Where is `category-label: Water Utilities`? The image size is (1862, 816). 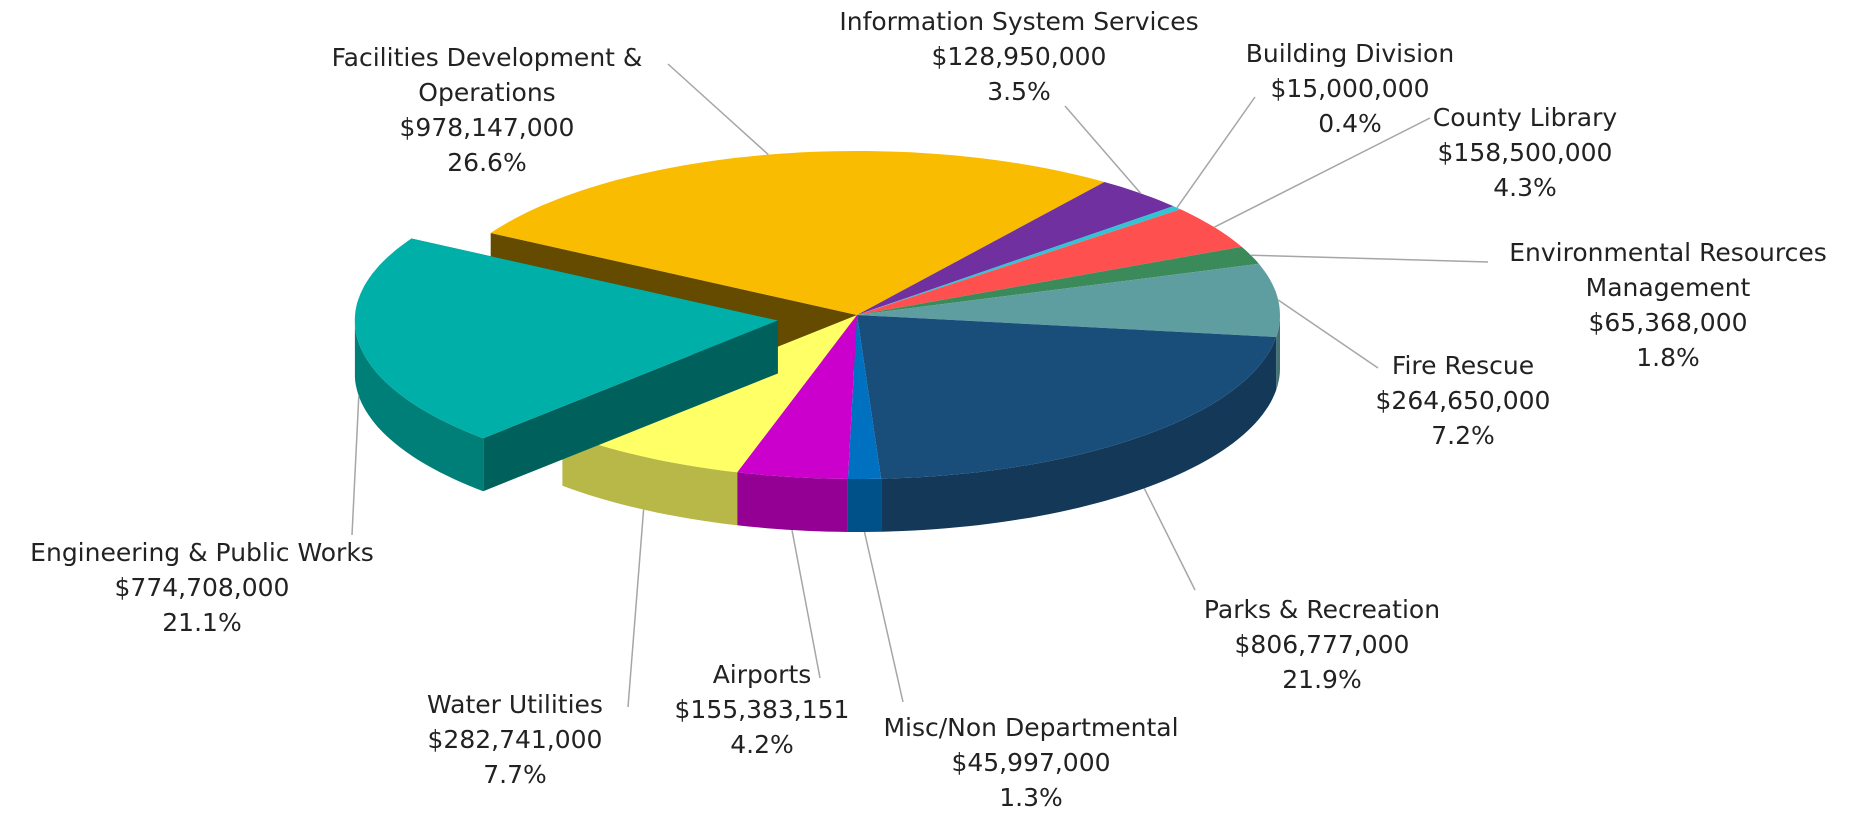
category-label: Water Utilities is located at coordinates (515, 704).